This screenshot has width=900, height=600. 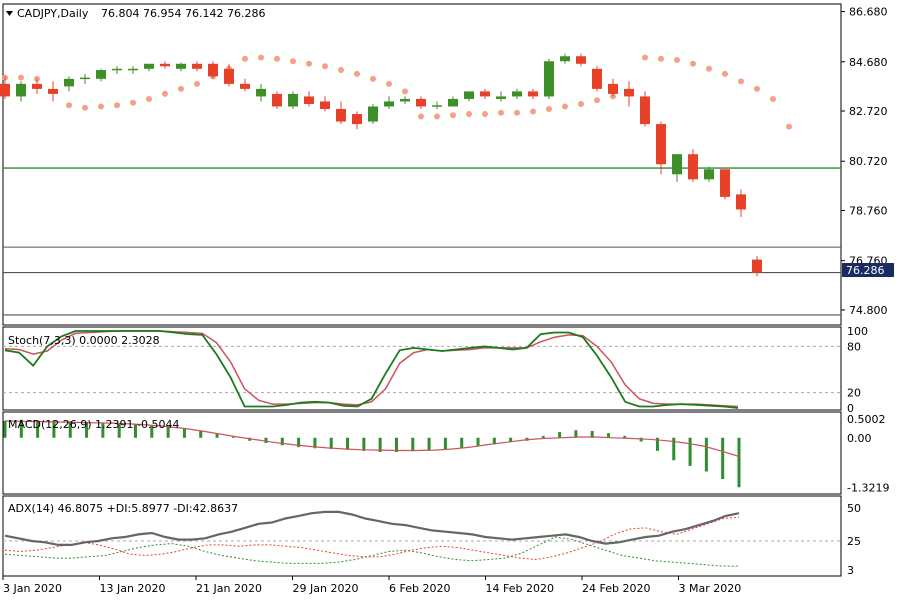 What do you see at coordinates (9, 13) in the screenshot?
I see `symbol-dropdown-icon` at bounding box center [9, 13].